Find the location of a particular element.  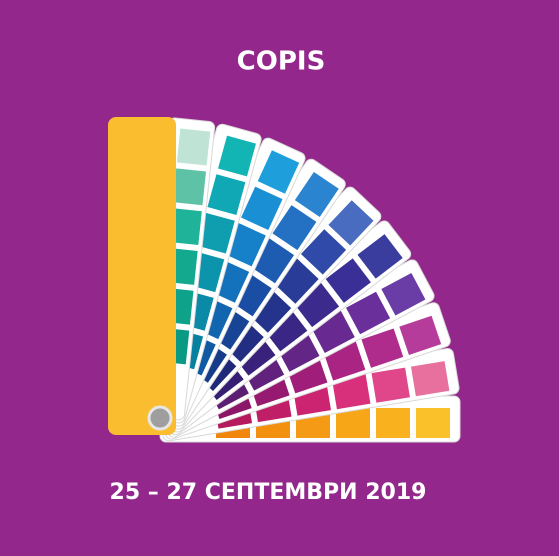

pivot-rivet is located at coordinates (160, 418).